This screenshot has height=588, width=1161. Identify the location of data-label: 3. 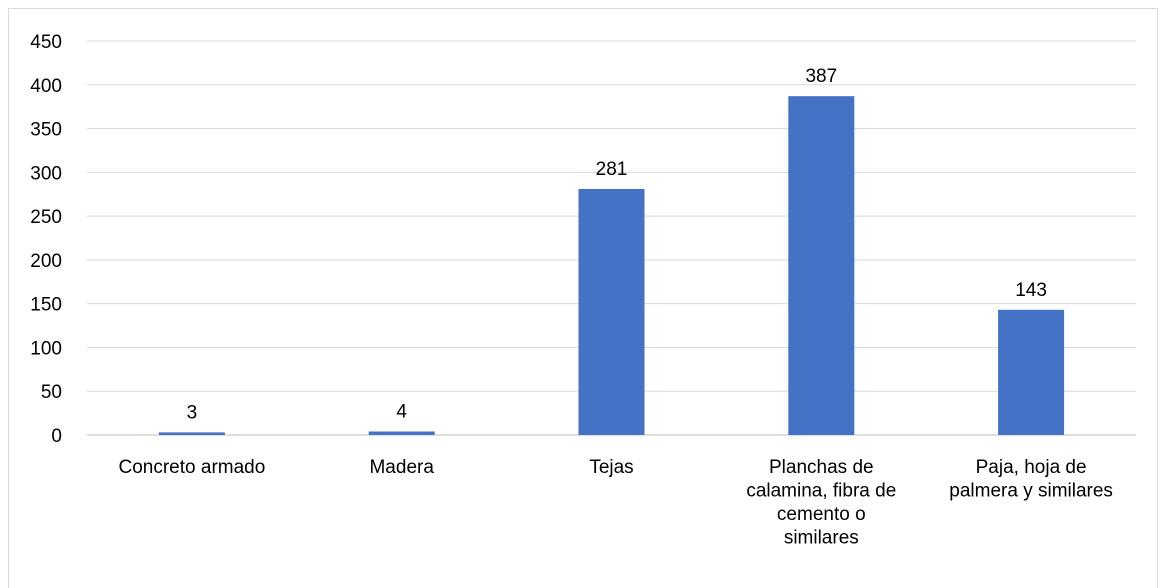
(192, 412).